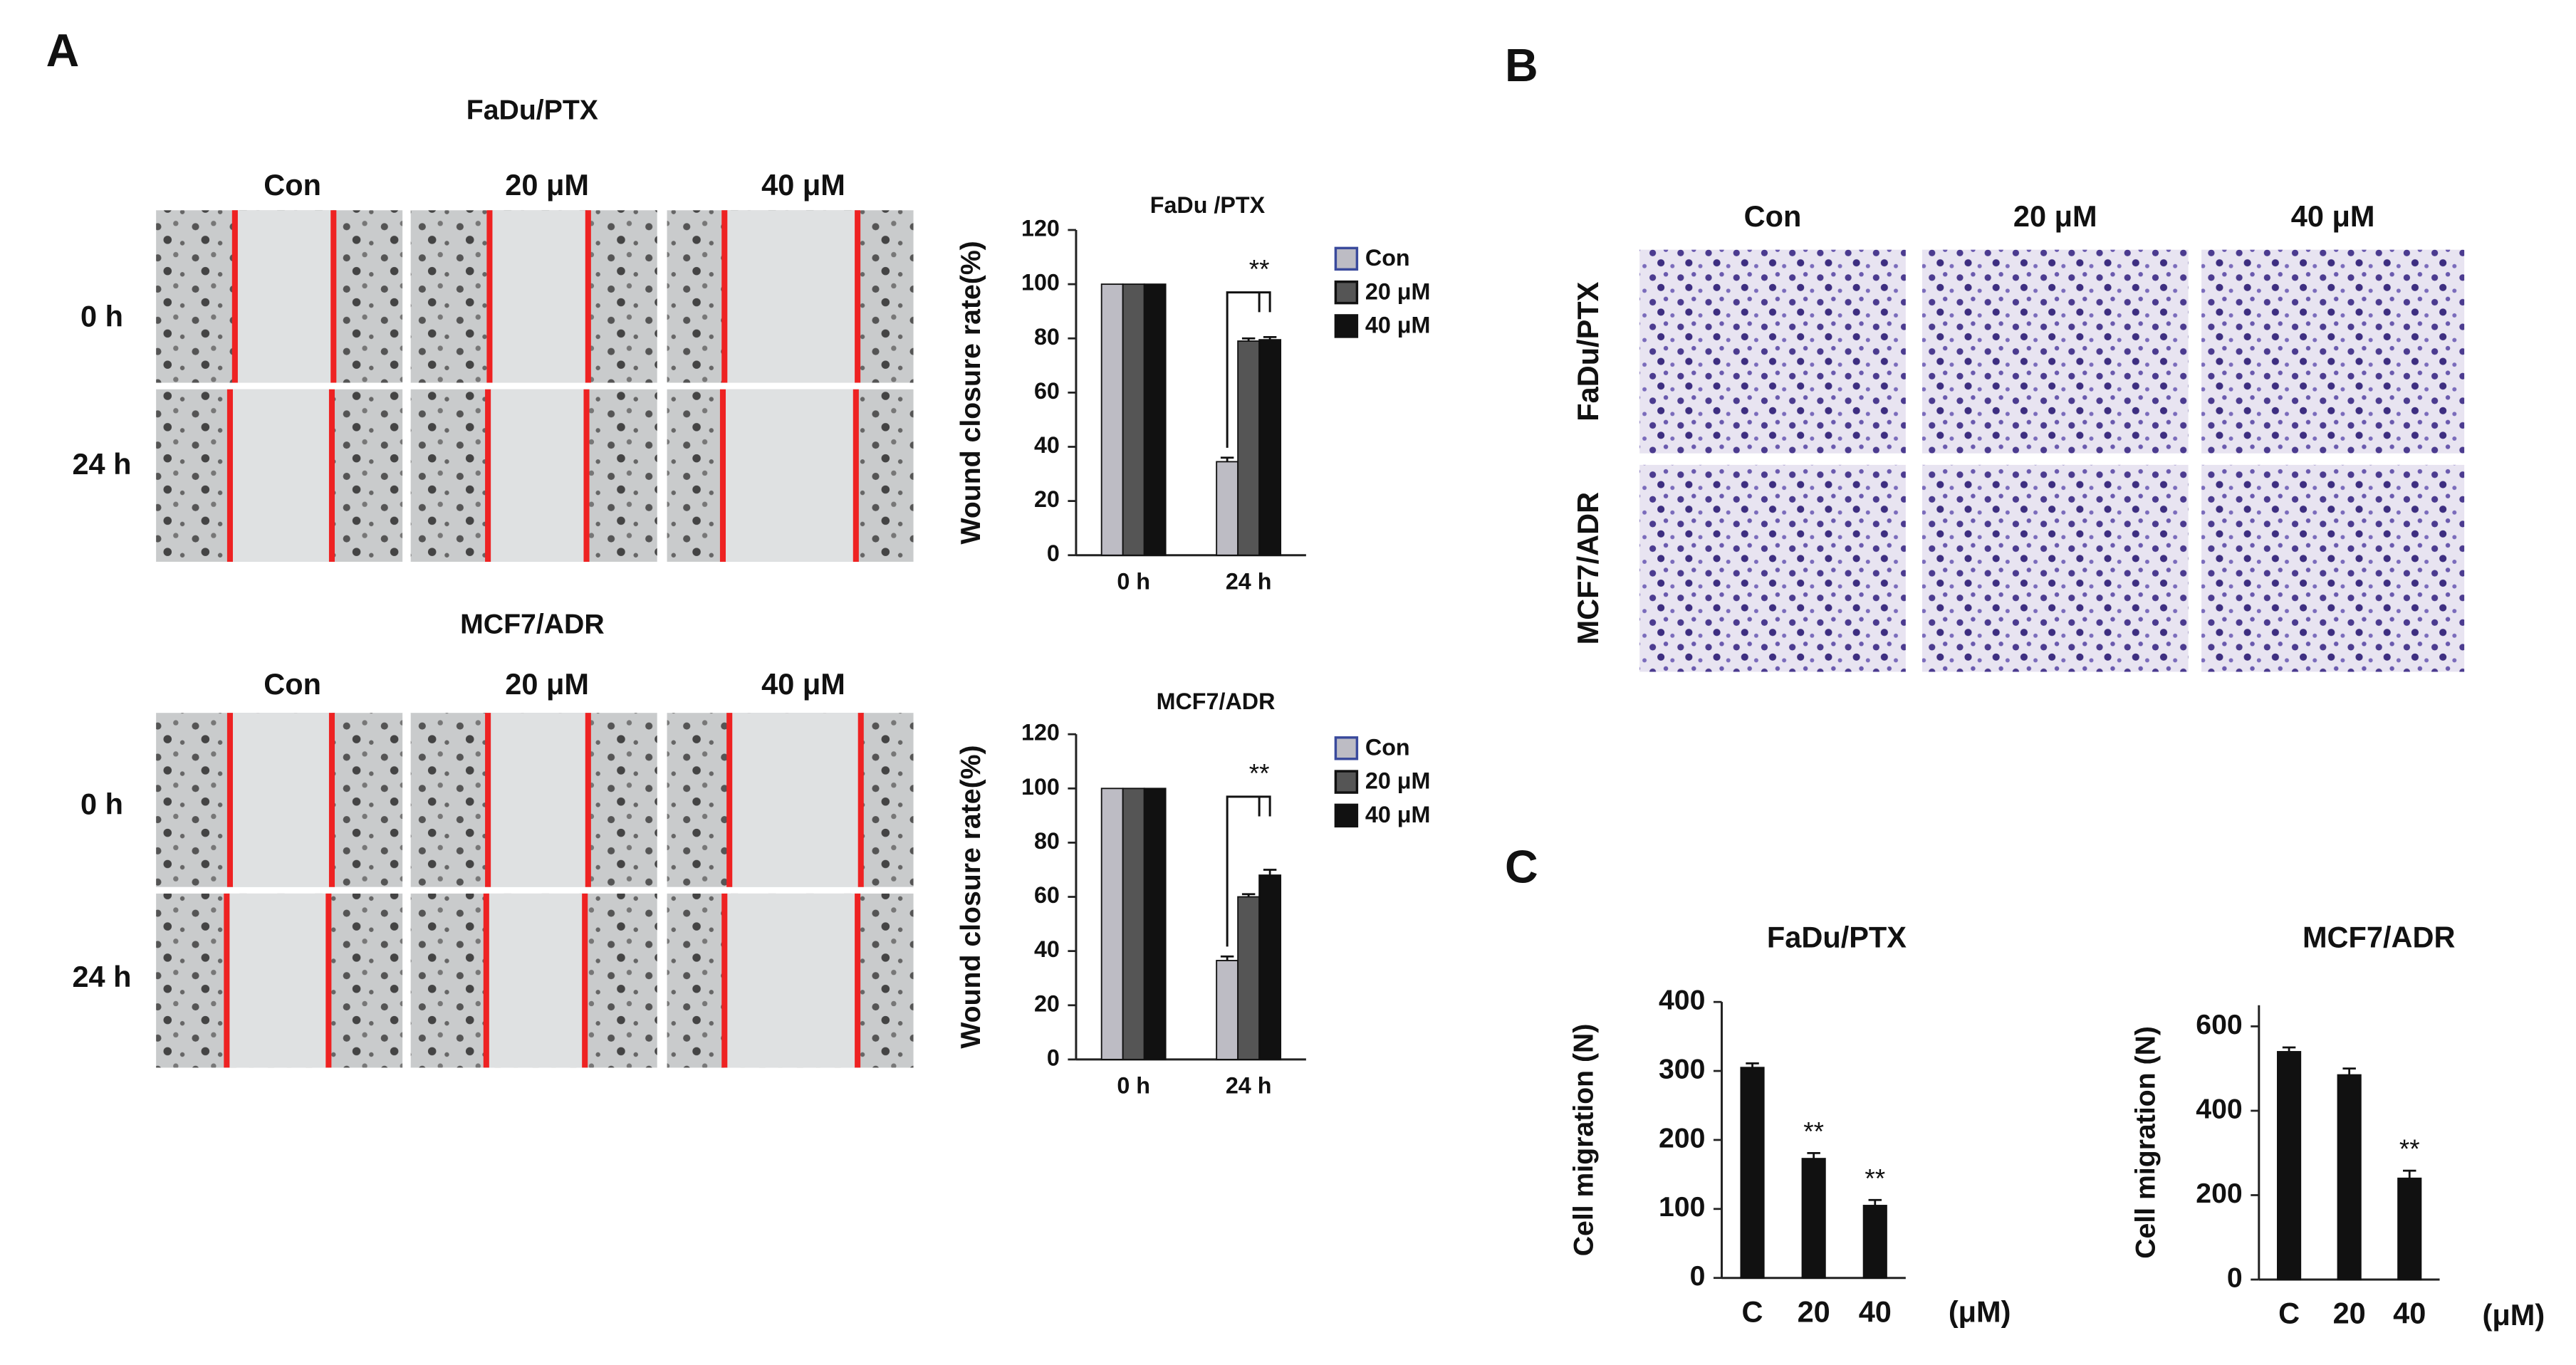 This screenshot has width=2576, height=1365. Describe the element at coordinates (1682, 1069) in the screenshot. I see `y-tick-label: 300` at that location.